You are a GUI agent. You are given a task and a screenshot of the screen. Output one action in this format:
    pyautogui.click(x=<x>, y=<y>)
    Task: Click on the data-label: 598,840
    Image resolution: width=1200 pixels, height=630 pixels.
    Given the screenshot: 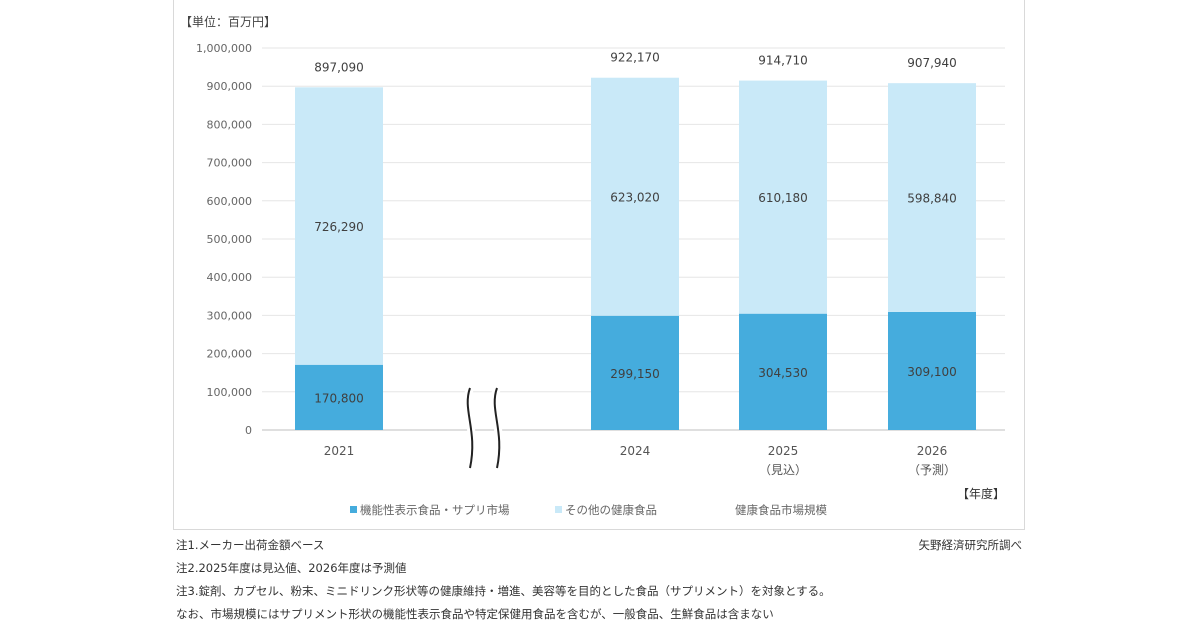 What is the action you would take?
    pyautogui.click(x=932, y=199)
    